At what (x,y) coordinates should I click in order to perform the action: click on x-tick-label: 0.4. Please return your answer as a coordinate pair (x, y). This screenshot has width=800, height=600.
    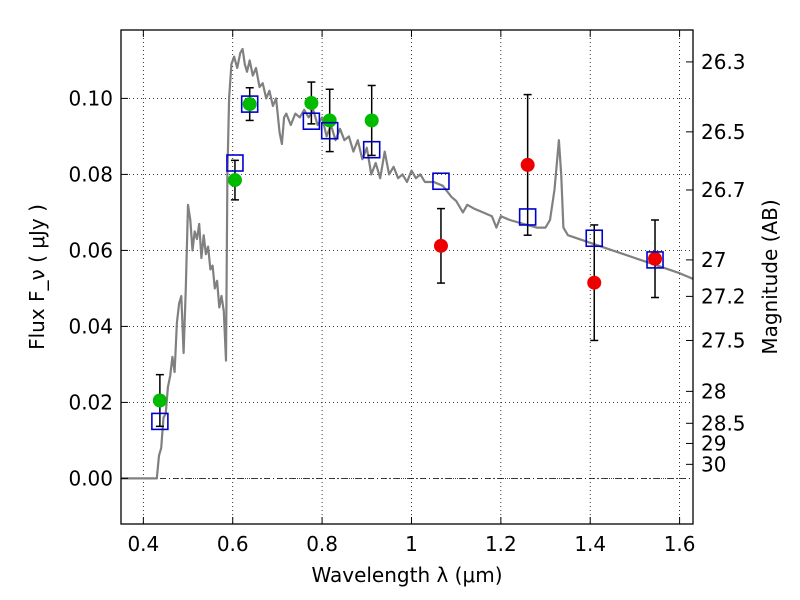
    Looking at the image, I should click on (143, 544).